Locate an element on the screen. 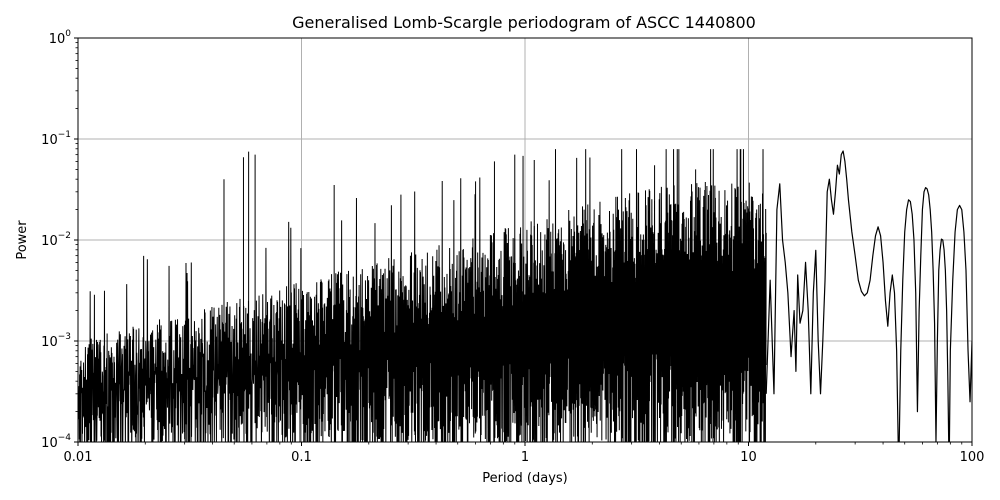  y-tick-label: 10⁻⁴ is located at coordinates (56, 442).